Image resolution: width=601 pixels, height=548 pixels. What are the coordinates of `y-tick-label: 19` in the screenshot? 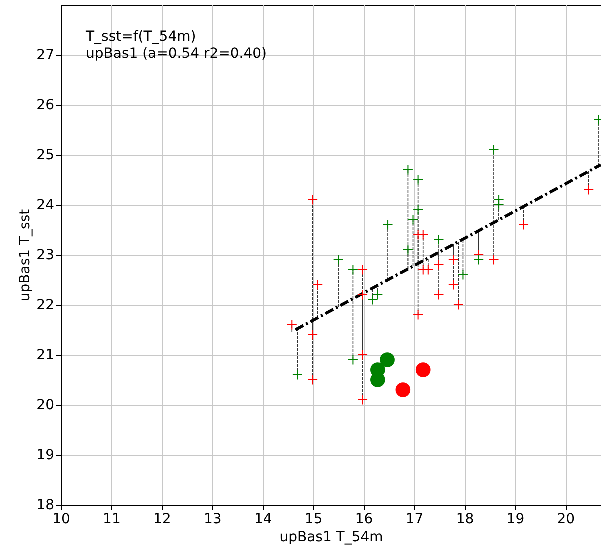 It's located at (45, 456).